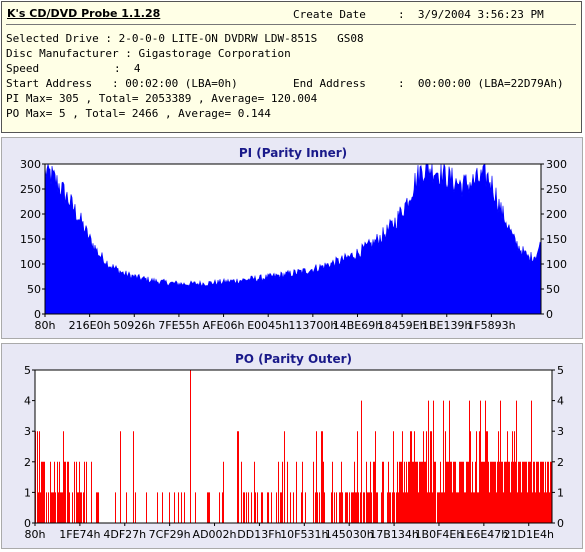  I want to click on y-tick-label-right: 200, so click(556, 214).